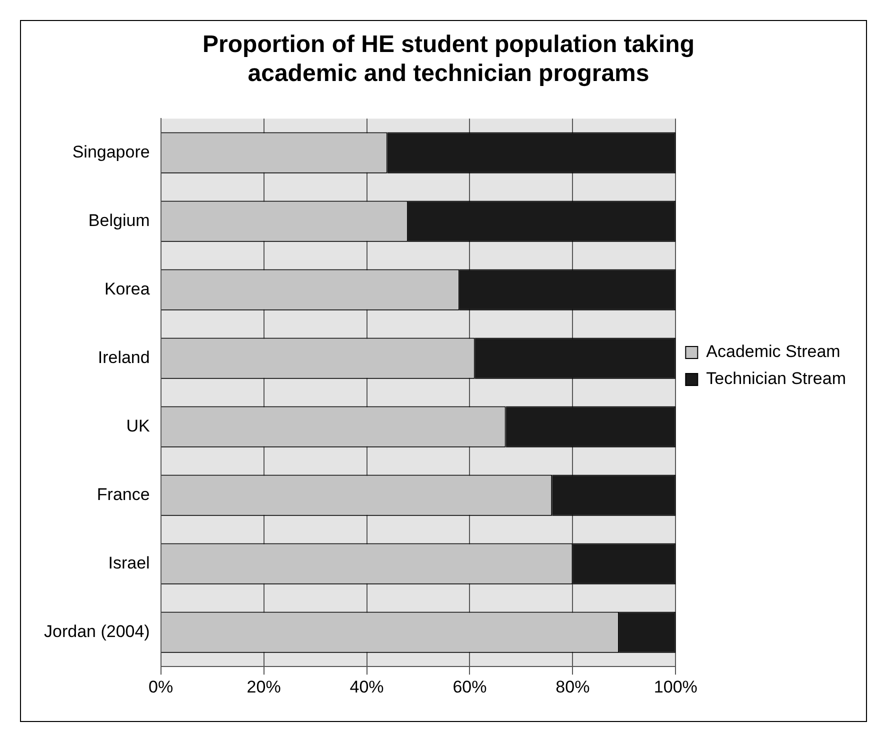 The height and width of the screenshot is (743, 887). I want to click on y-tick-label: France, so click(123, 494).